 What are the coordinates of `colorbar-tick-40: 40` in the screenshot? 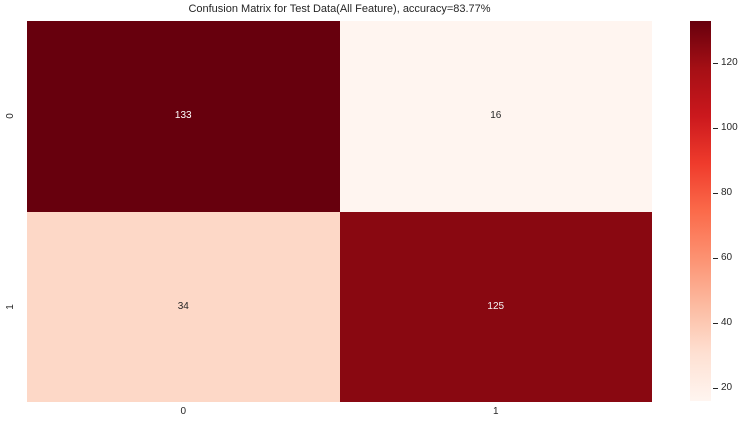 It's located at (721, 323).